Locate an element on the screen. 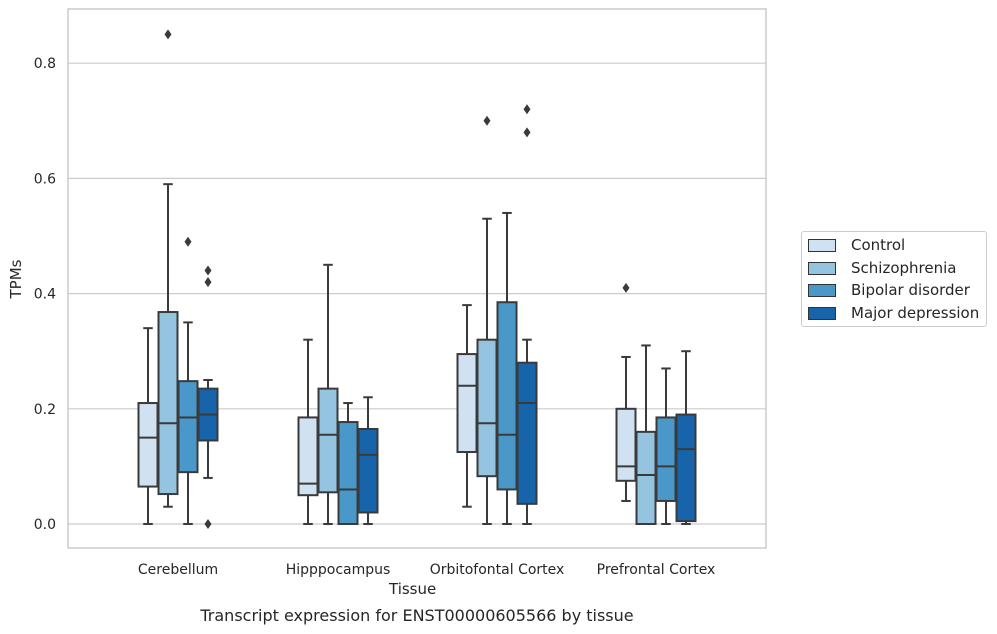  legend-swatch-control is located at coordinates (822, 245).